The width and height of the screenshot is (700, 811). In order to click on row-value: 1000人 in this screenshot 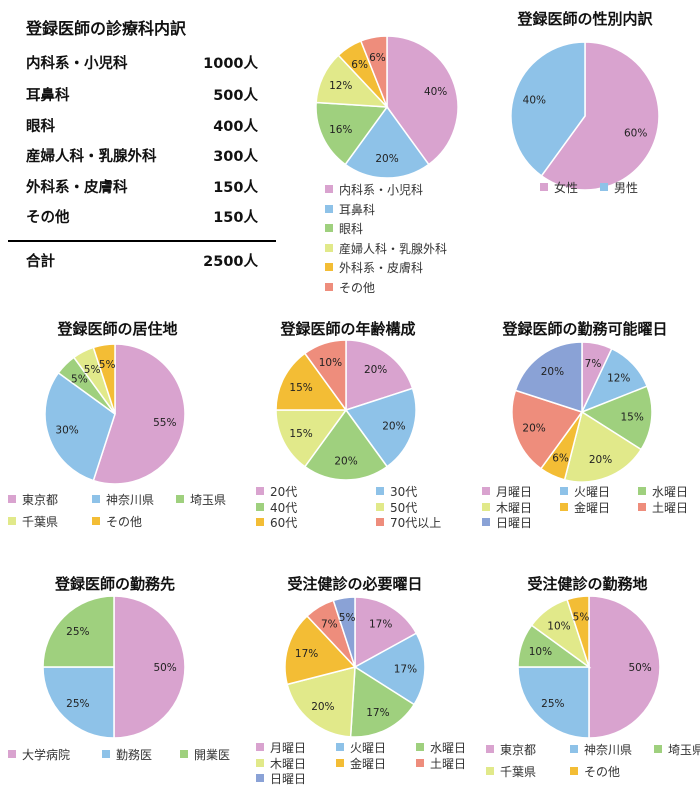, I will do `click(230, 64)`.